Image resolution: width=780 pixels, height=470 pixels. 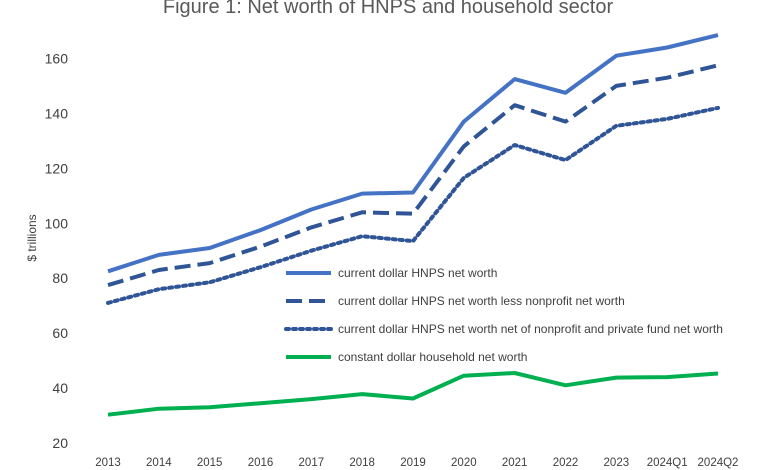 What do you see at coordinates (60, 278) in the screenshot?
I see `y-tick-label: 80` at bounding box center [60, 278].